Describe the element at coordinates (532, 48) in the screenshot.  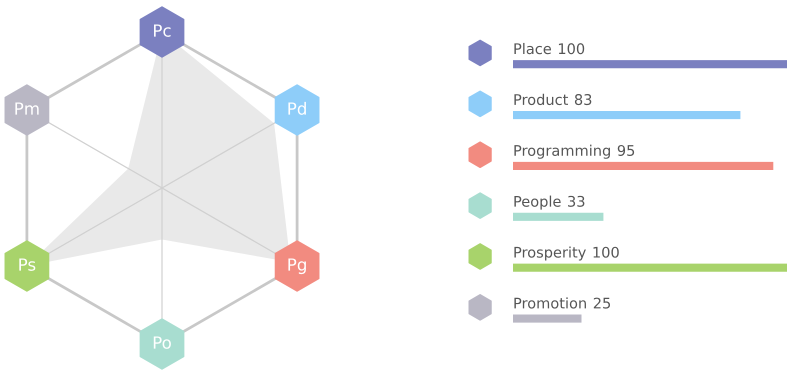
I see `y-tick-label: Place` at that location.